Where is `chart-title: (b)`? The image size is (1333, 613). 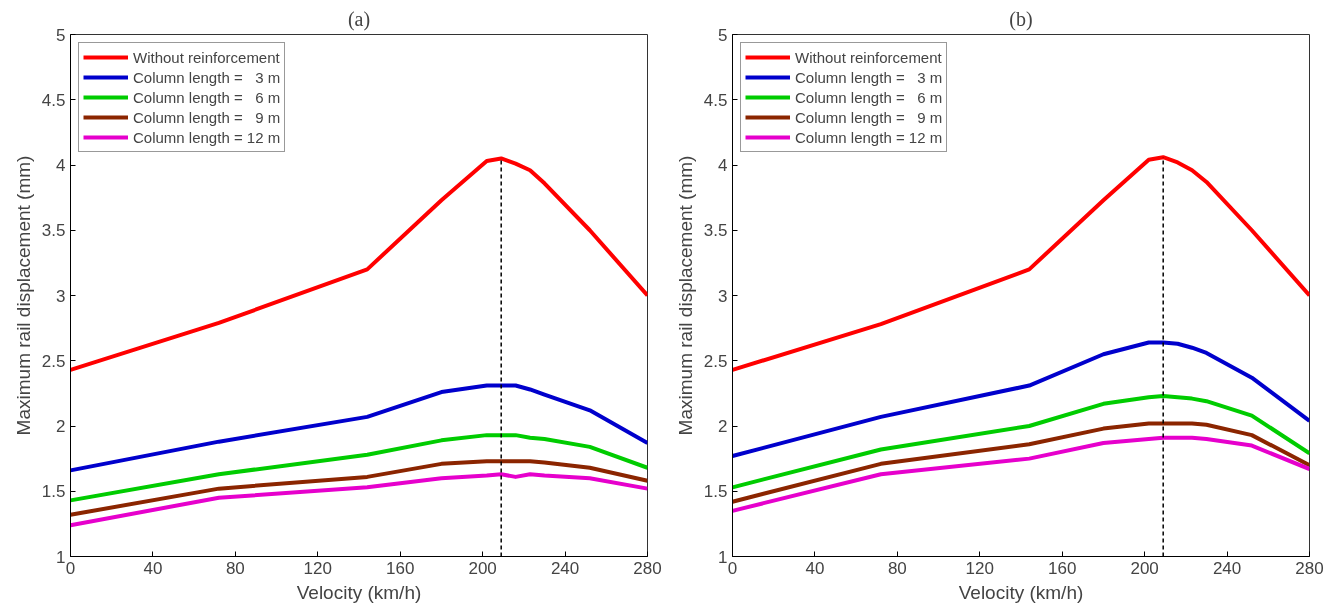
chart-title: (b) is located at coordinates (1021, 19).